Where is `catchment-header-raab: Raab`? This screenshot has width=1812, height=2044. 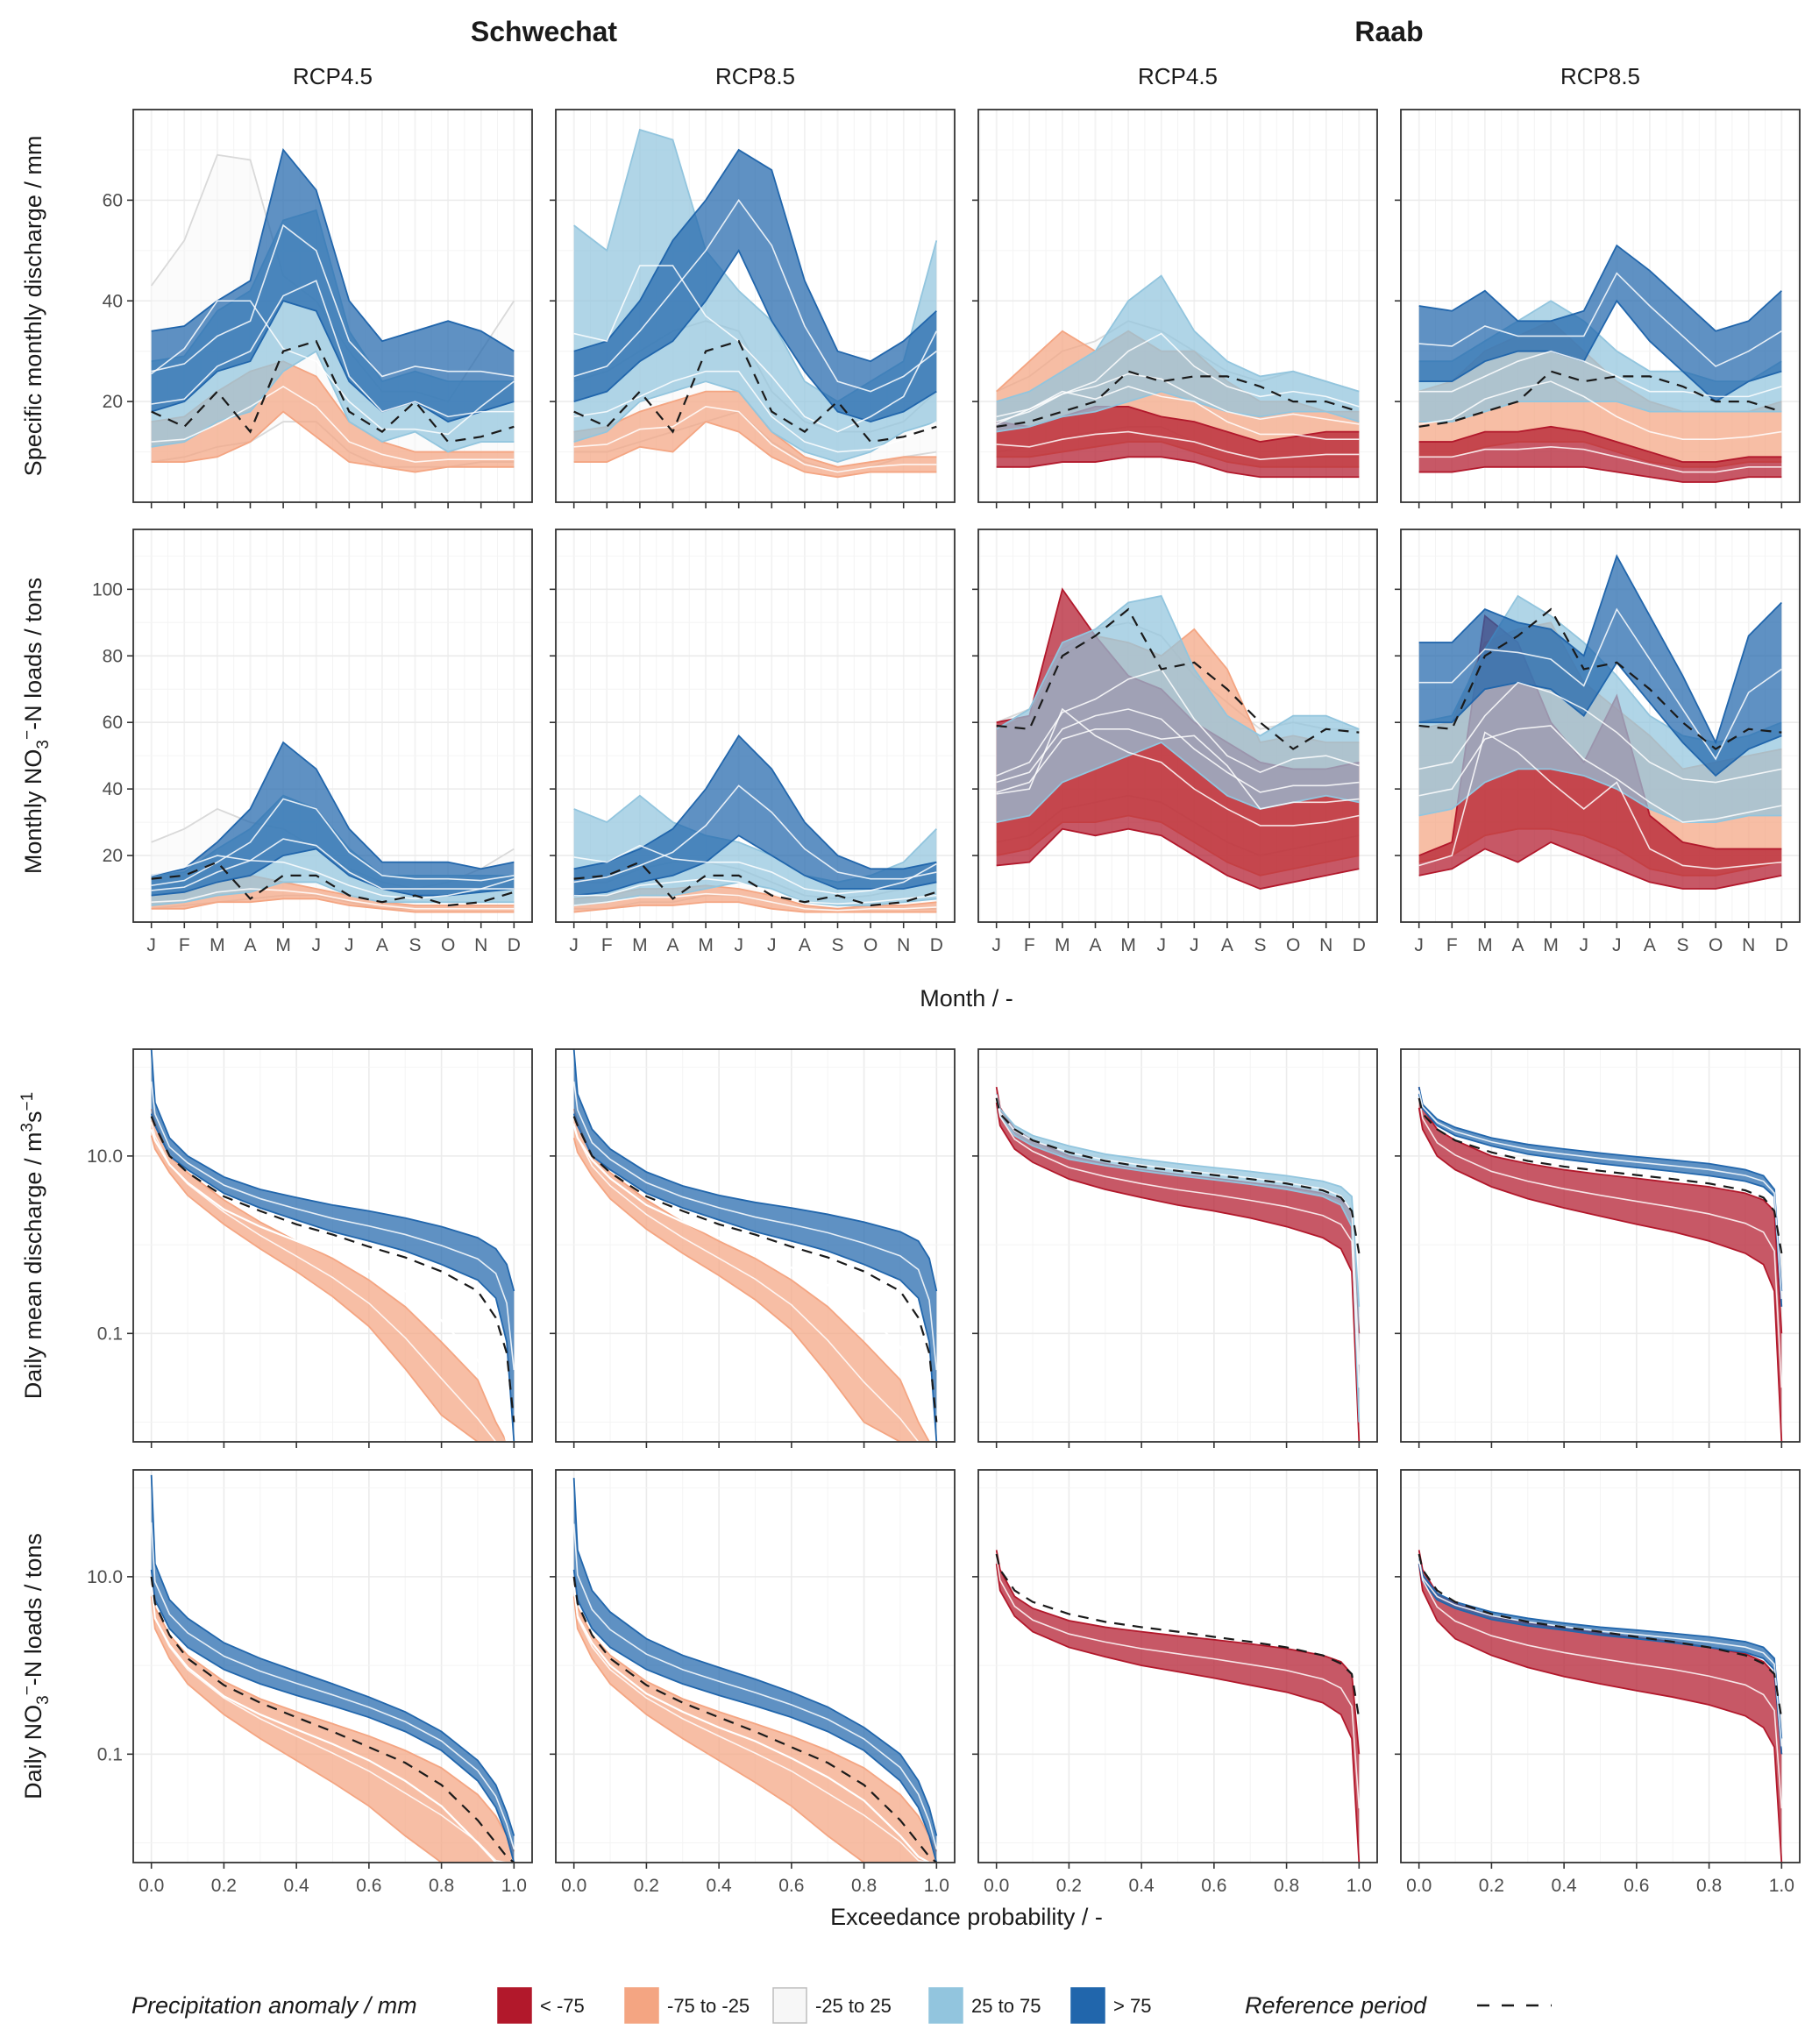
catchment-header-raab: Raab is located at coordinates (1388, 31).